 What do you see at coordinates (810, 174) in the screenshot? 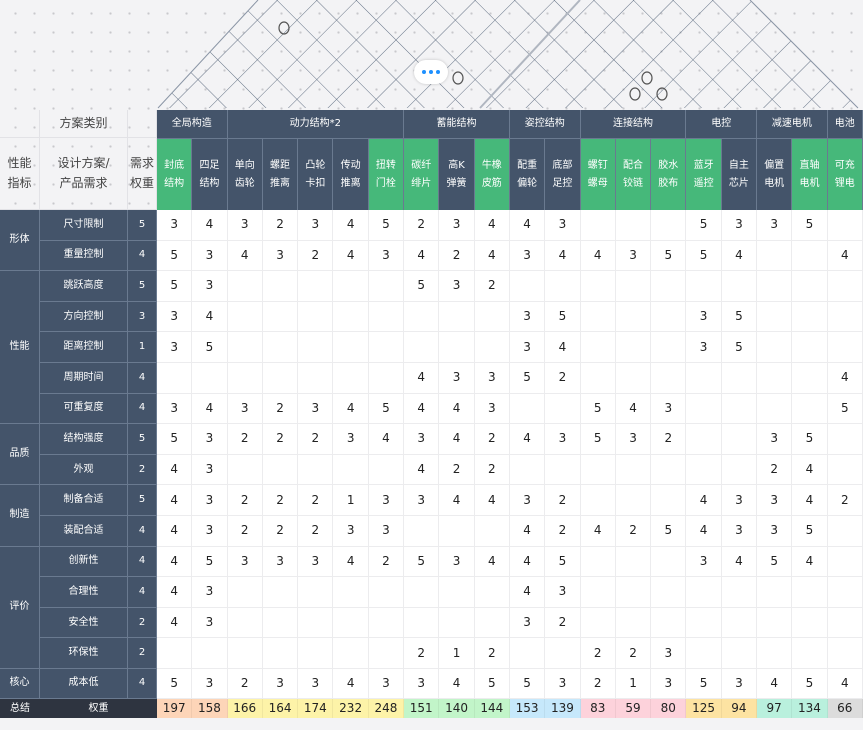
I see `scheme-header: 直轴 电机` at bounding box center [810, 174].